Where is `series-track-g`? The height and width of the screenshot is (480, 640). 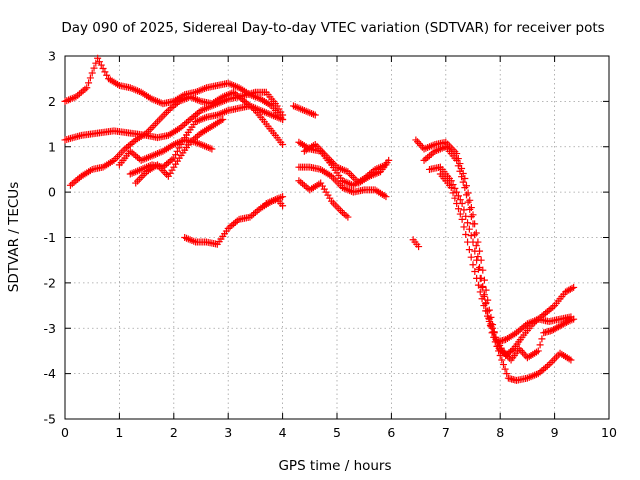
series-track-g is located at coordinates (234, 220).